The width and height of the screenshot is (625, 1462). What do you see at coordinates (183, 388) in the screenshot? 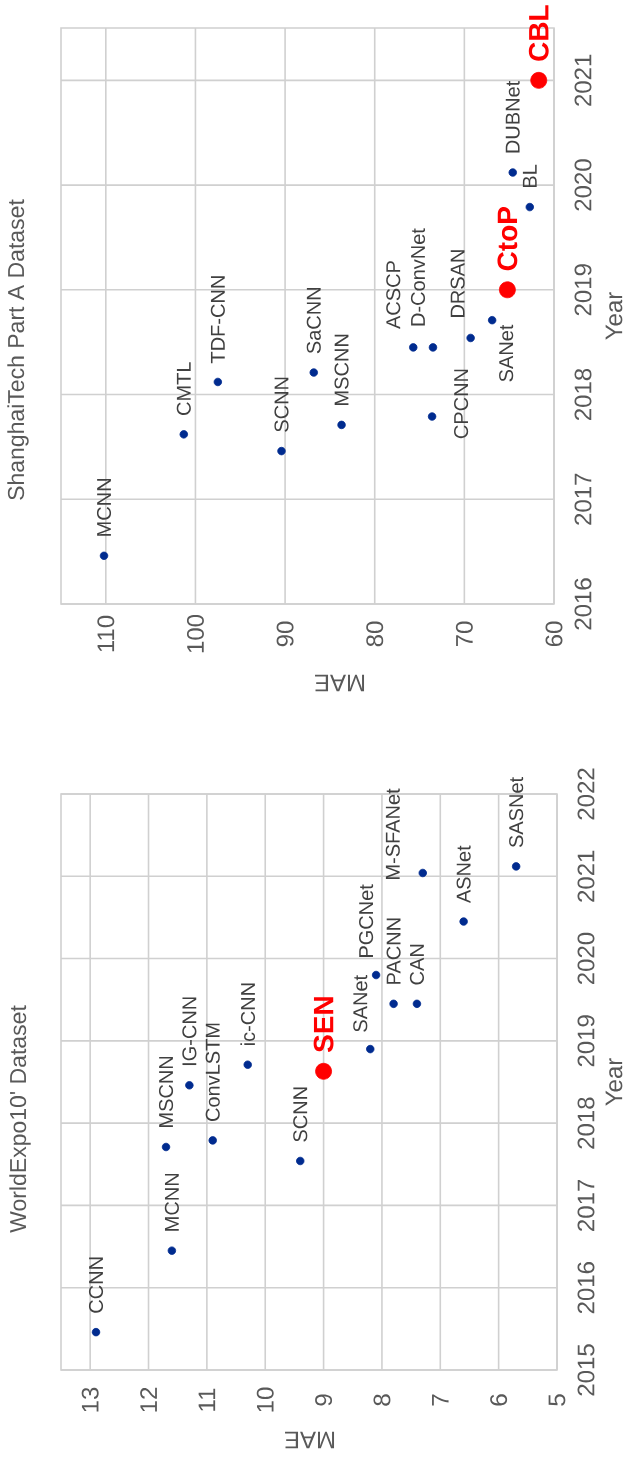
I see `annotation: CMTL` at bounding box center [183, 388].